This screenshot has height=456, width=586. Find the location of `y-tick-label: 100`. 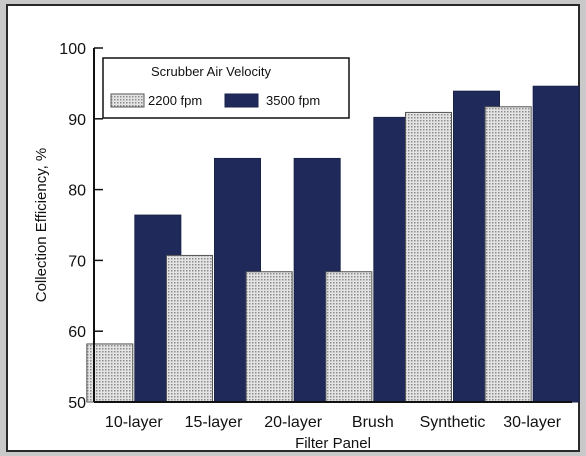

y-tick-label: 100 is located at coordinates (72, 49).